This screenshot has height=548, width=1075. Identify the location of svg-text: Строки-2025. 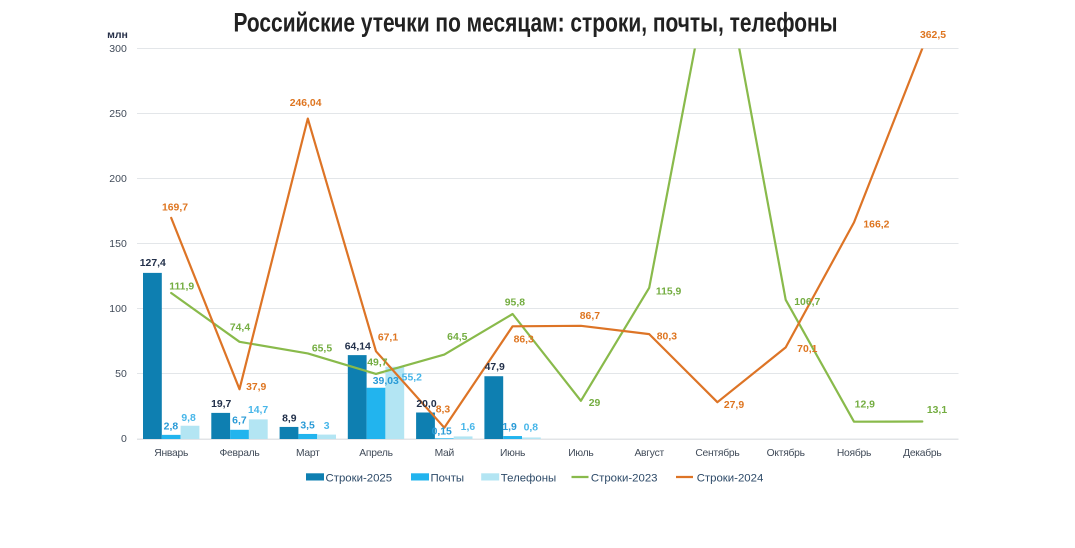
(359, 478).